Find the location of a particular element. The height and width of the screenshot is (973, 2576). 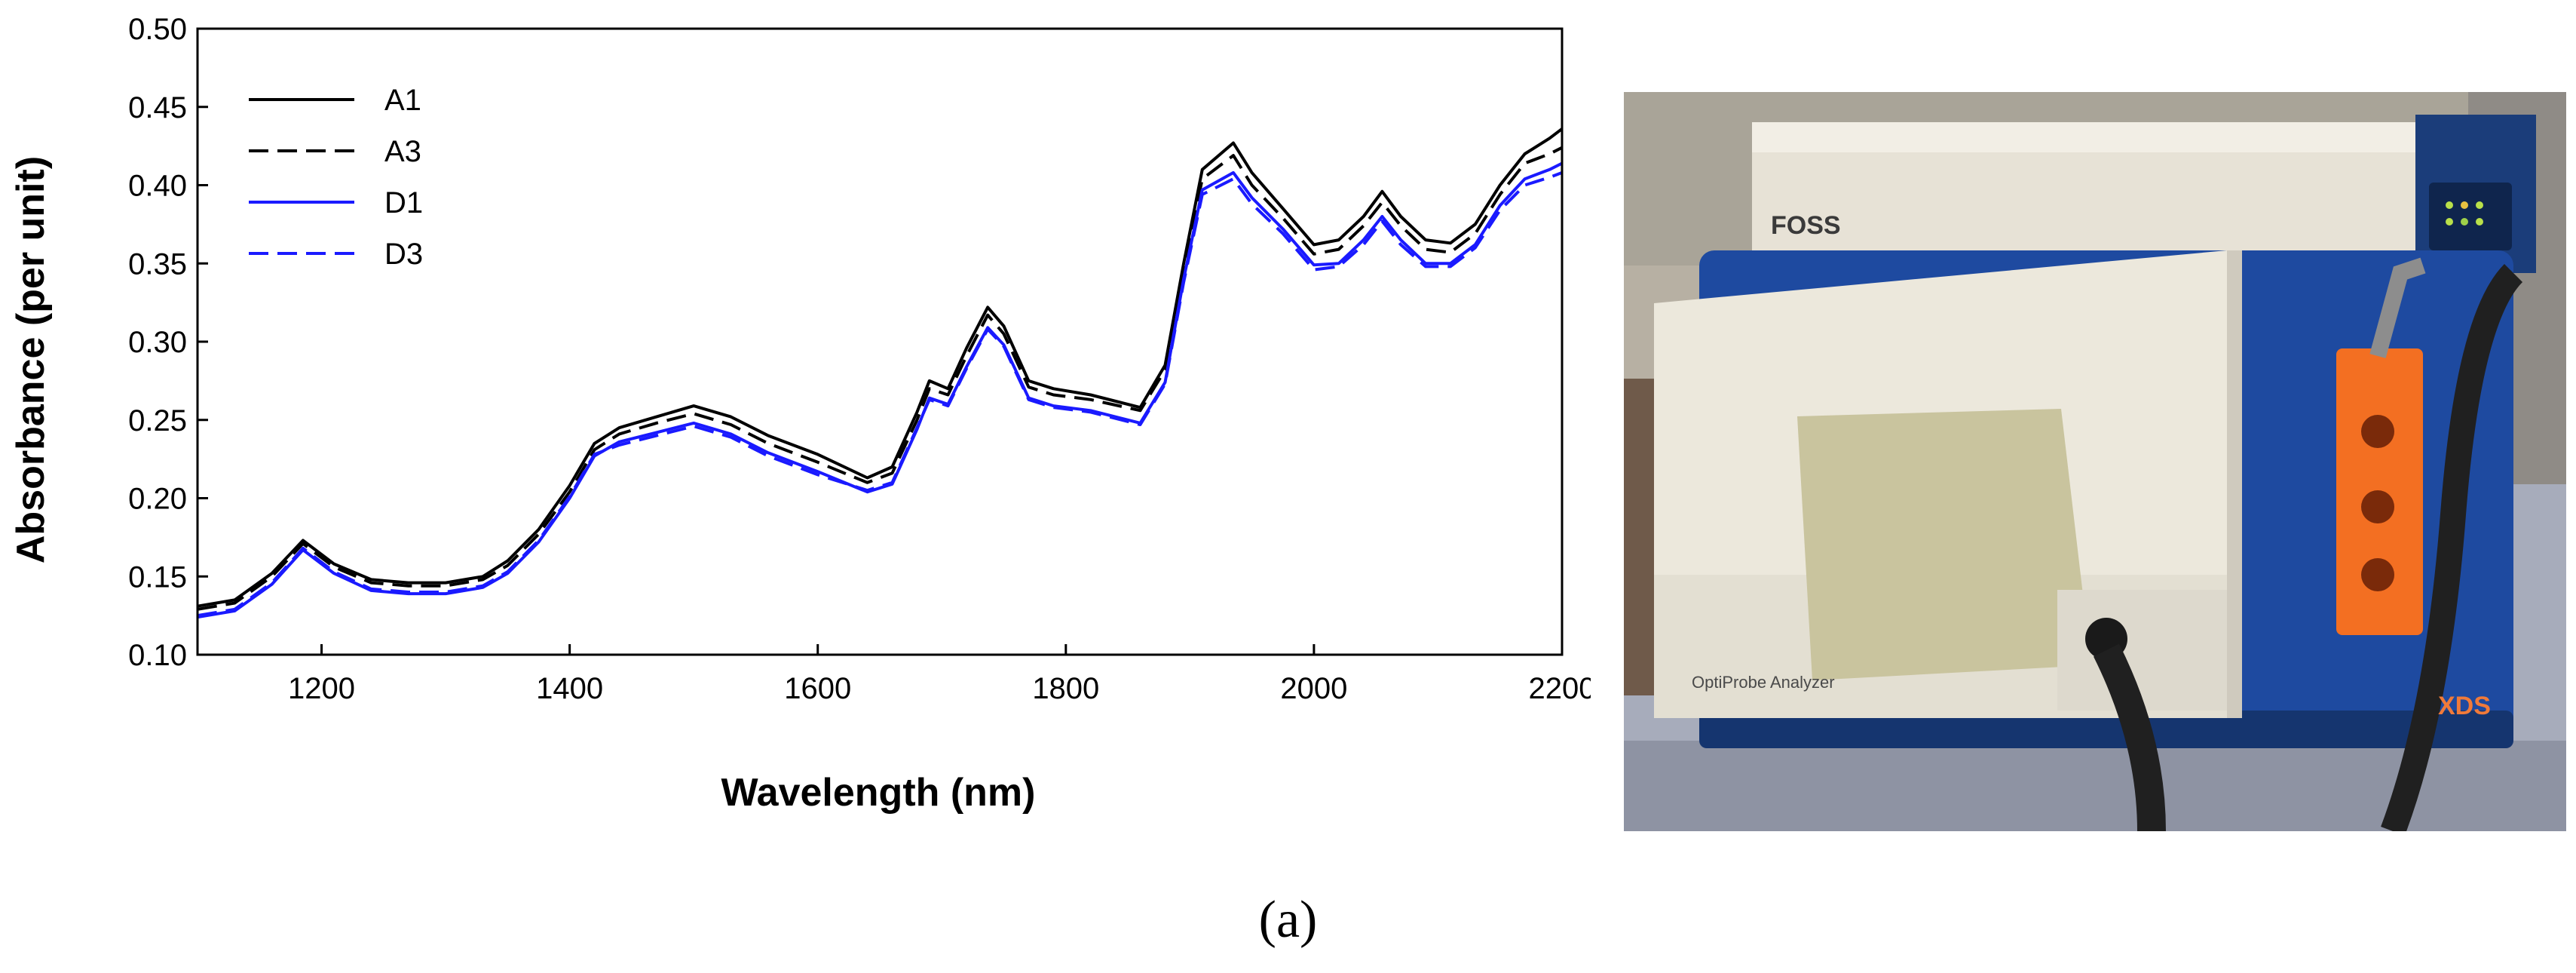

y-tick-label: 0.10 is located at coordinates (157, 656).